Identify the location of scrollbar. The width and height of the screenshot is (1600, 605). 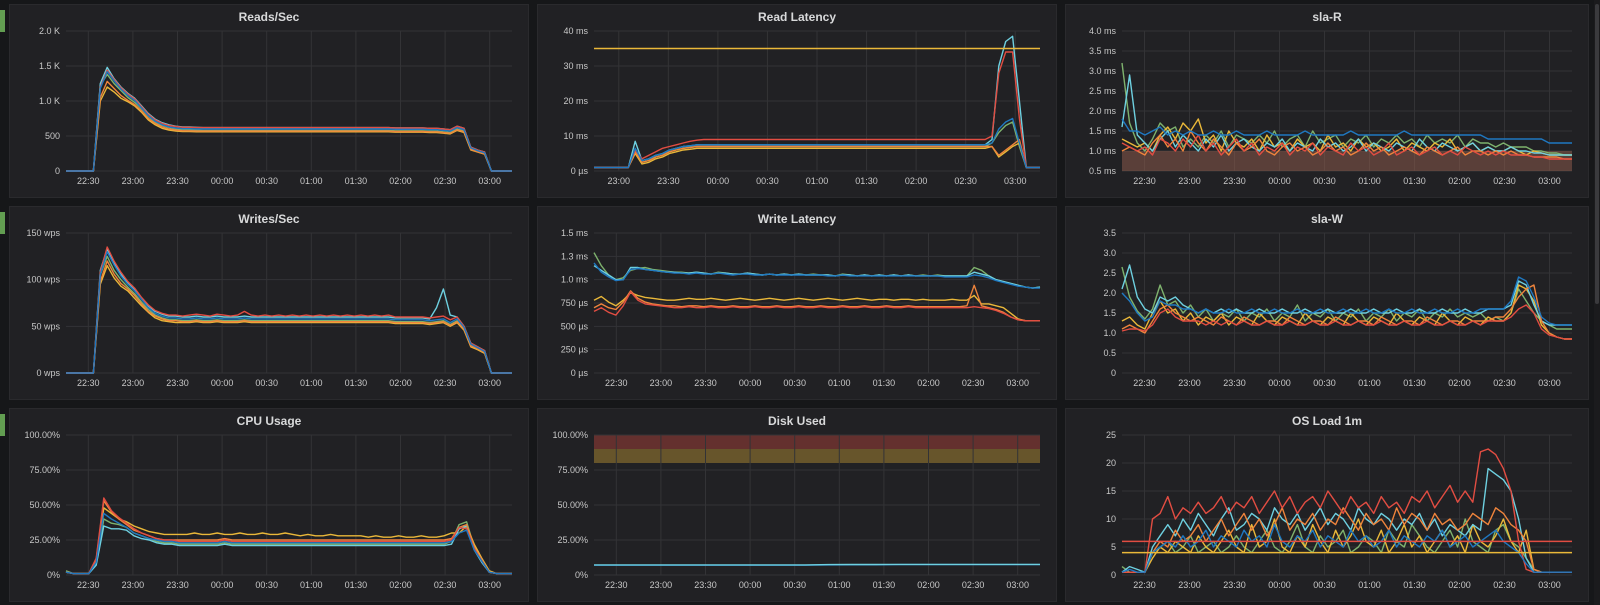
(1597, 302).